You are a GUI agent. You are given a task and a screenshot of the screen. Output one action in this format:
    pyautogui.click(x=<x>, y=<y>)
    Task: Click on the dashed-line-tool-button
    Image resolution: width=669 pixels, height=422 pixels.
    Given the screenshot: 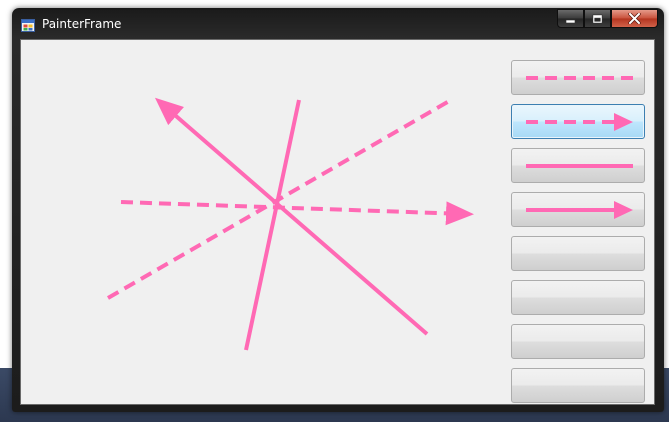 What is the action you would take?
    pyautogui.click(x=578, y=77)
    